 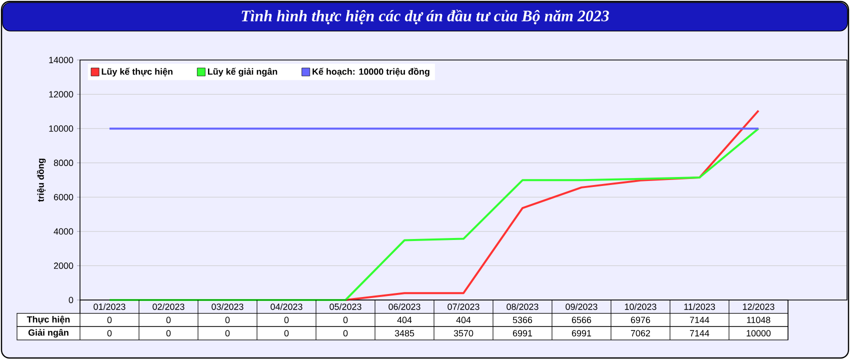 What do you see at coordinates (64, 197) in the screenshot?
I see `y-tick-label: 6000` at bounding box center [64, 197].